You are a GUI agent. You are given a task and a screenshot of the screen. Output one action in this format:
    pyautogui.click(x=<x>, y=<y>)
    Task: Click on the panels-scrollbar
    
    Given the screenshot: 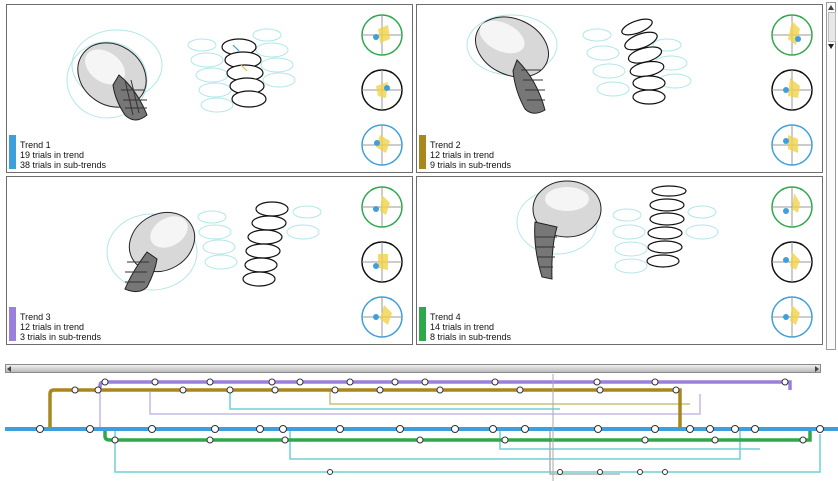 What is the action you would take?
    pyautogui.click(x=831, y=176)
    